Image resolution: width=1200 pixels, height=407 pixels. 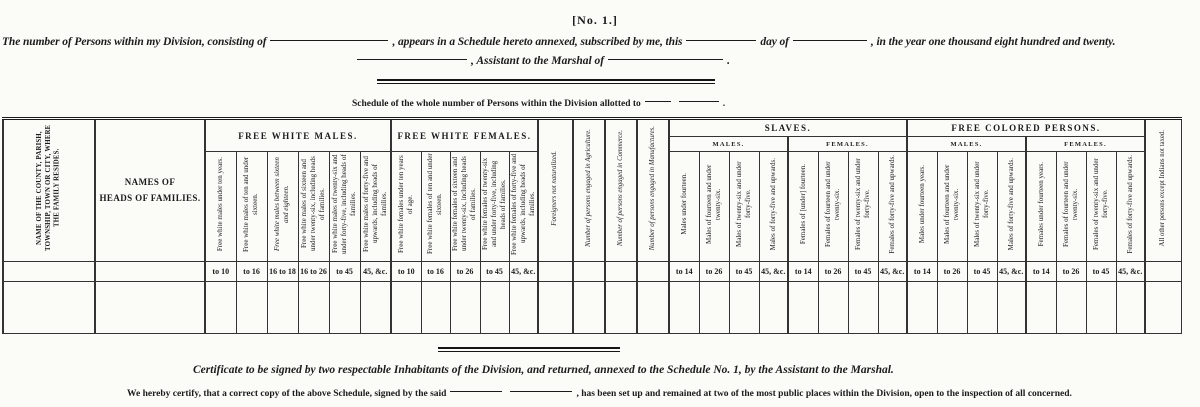 What do you see at coordinates (150, 271) in the screenshot?
I see `age-blank-heads-of-families` at bounding box center [150, 271].